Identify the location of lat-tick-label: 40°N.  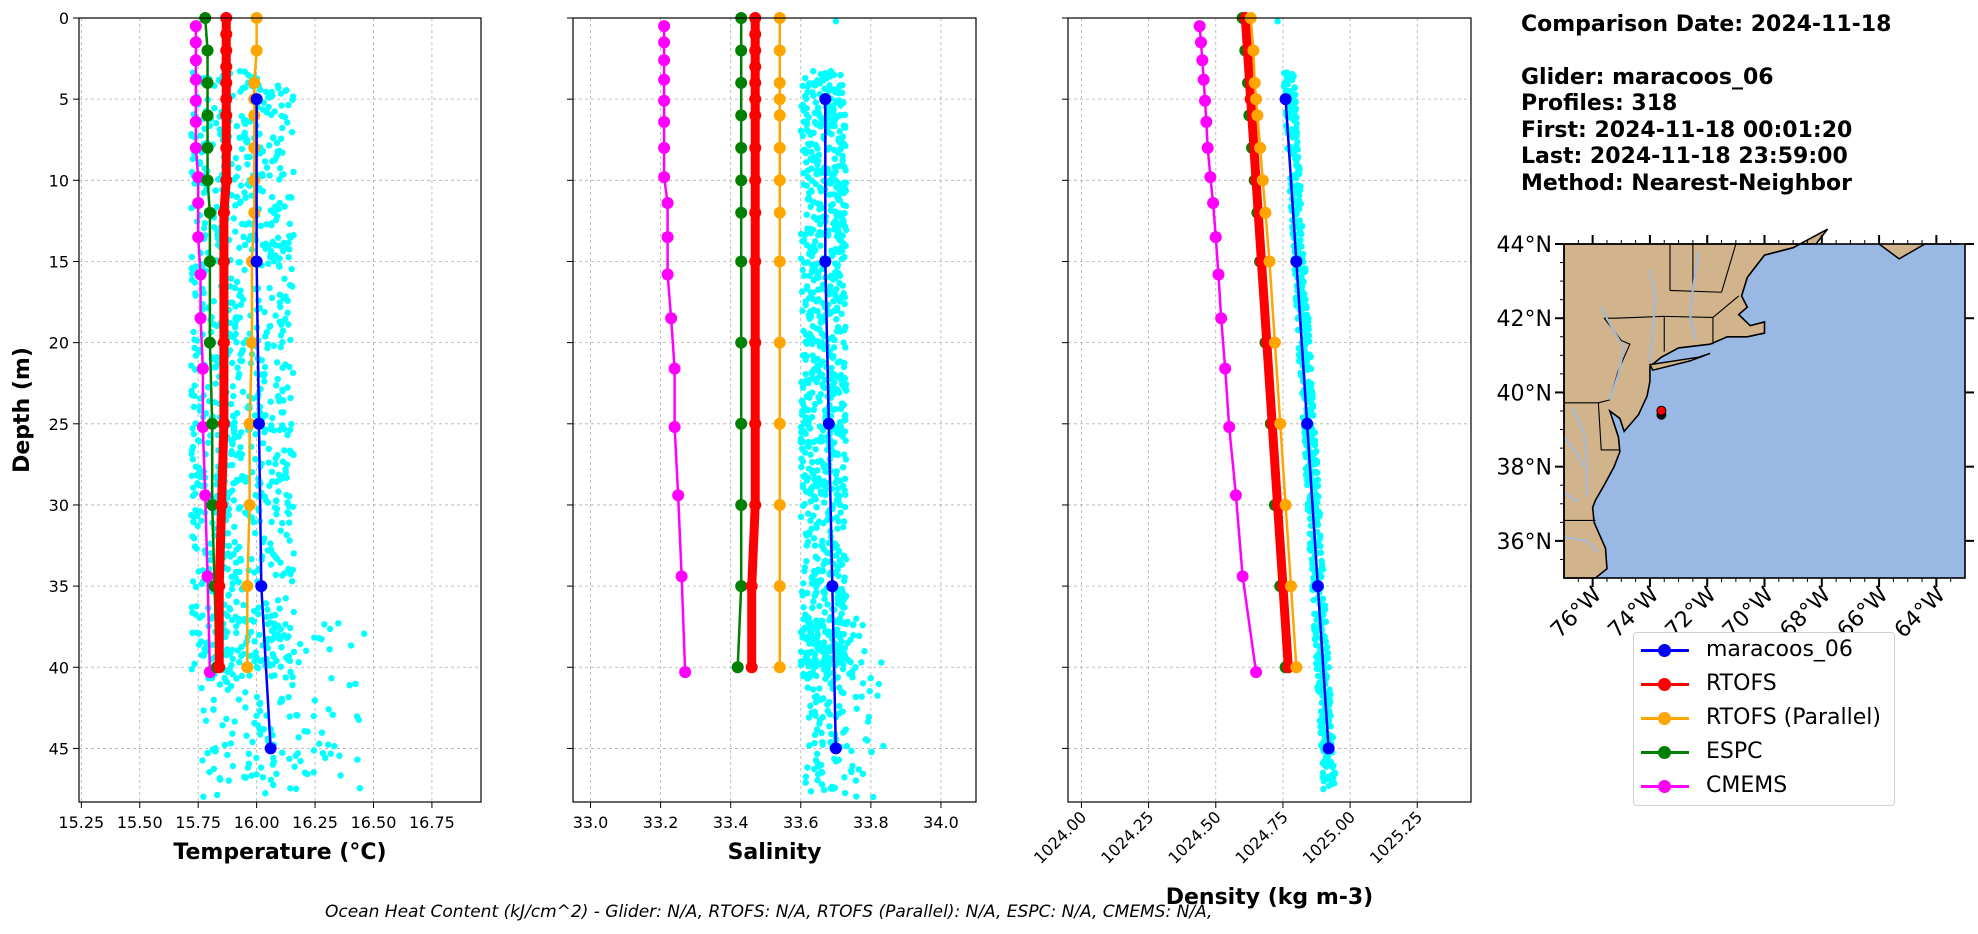
(1524, 393).